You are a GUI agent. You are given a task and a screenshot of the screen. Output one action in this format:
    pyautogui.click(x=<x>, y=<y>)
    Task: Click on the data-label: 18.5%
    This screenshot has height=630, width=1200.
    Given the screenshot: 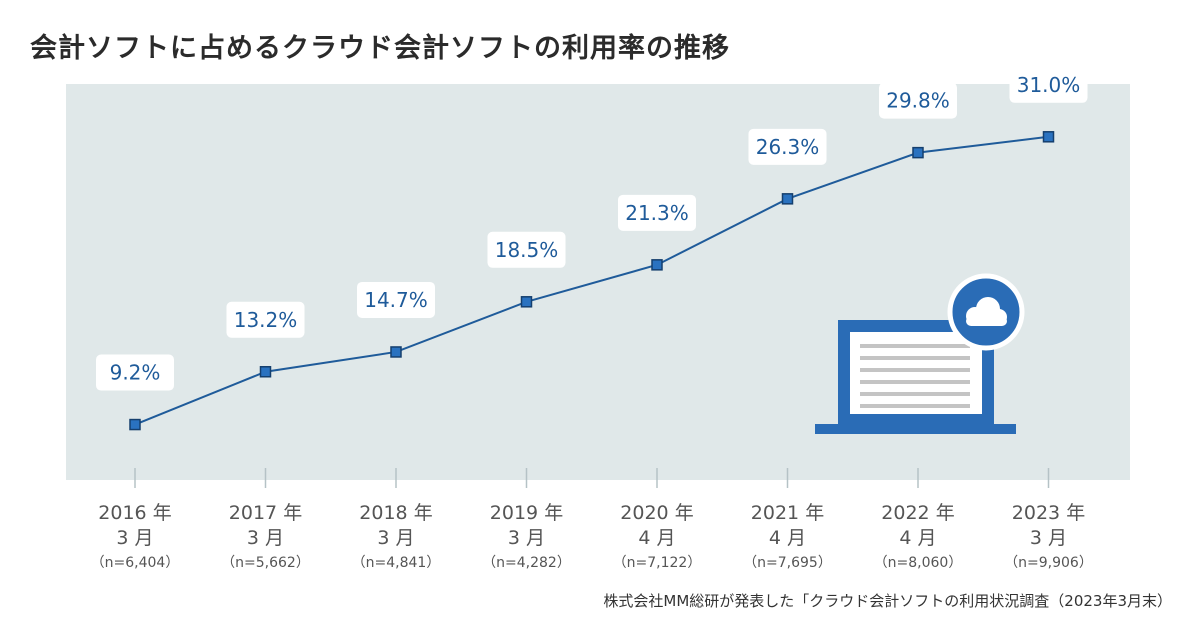 What is the action you would take?
    pyautogui.click(x=527, y=250)
    